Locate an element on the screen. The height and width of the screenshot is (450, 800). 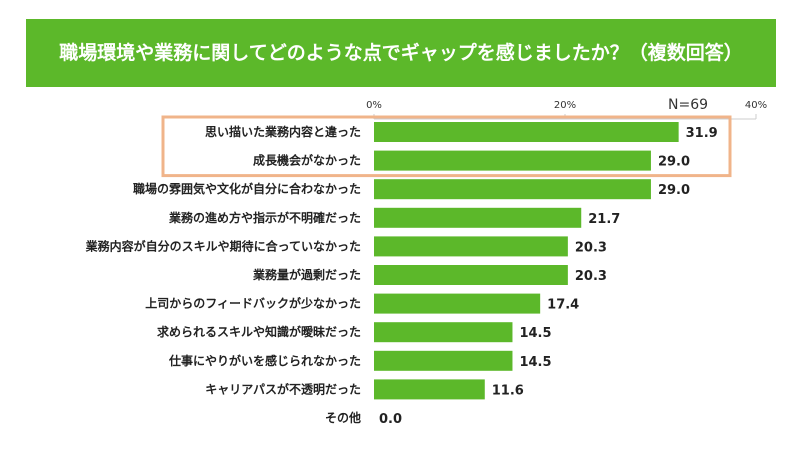
chart-title: 職場環境や業務に関してどのような点でギャップを感じましたか？（複数回答） is located at coordinates (401, 53).